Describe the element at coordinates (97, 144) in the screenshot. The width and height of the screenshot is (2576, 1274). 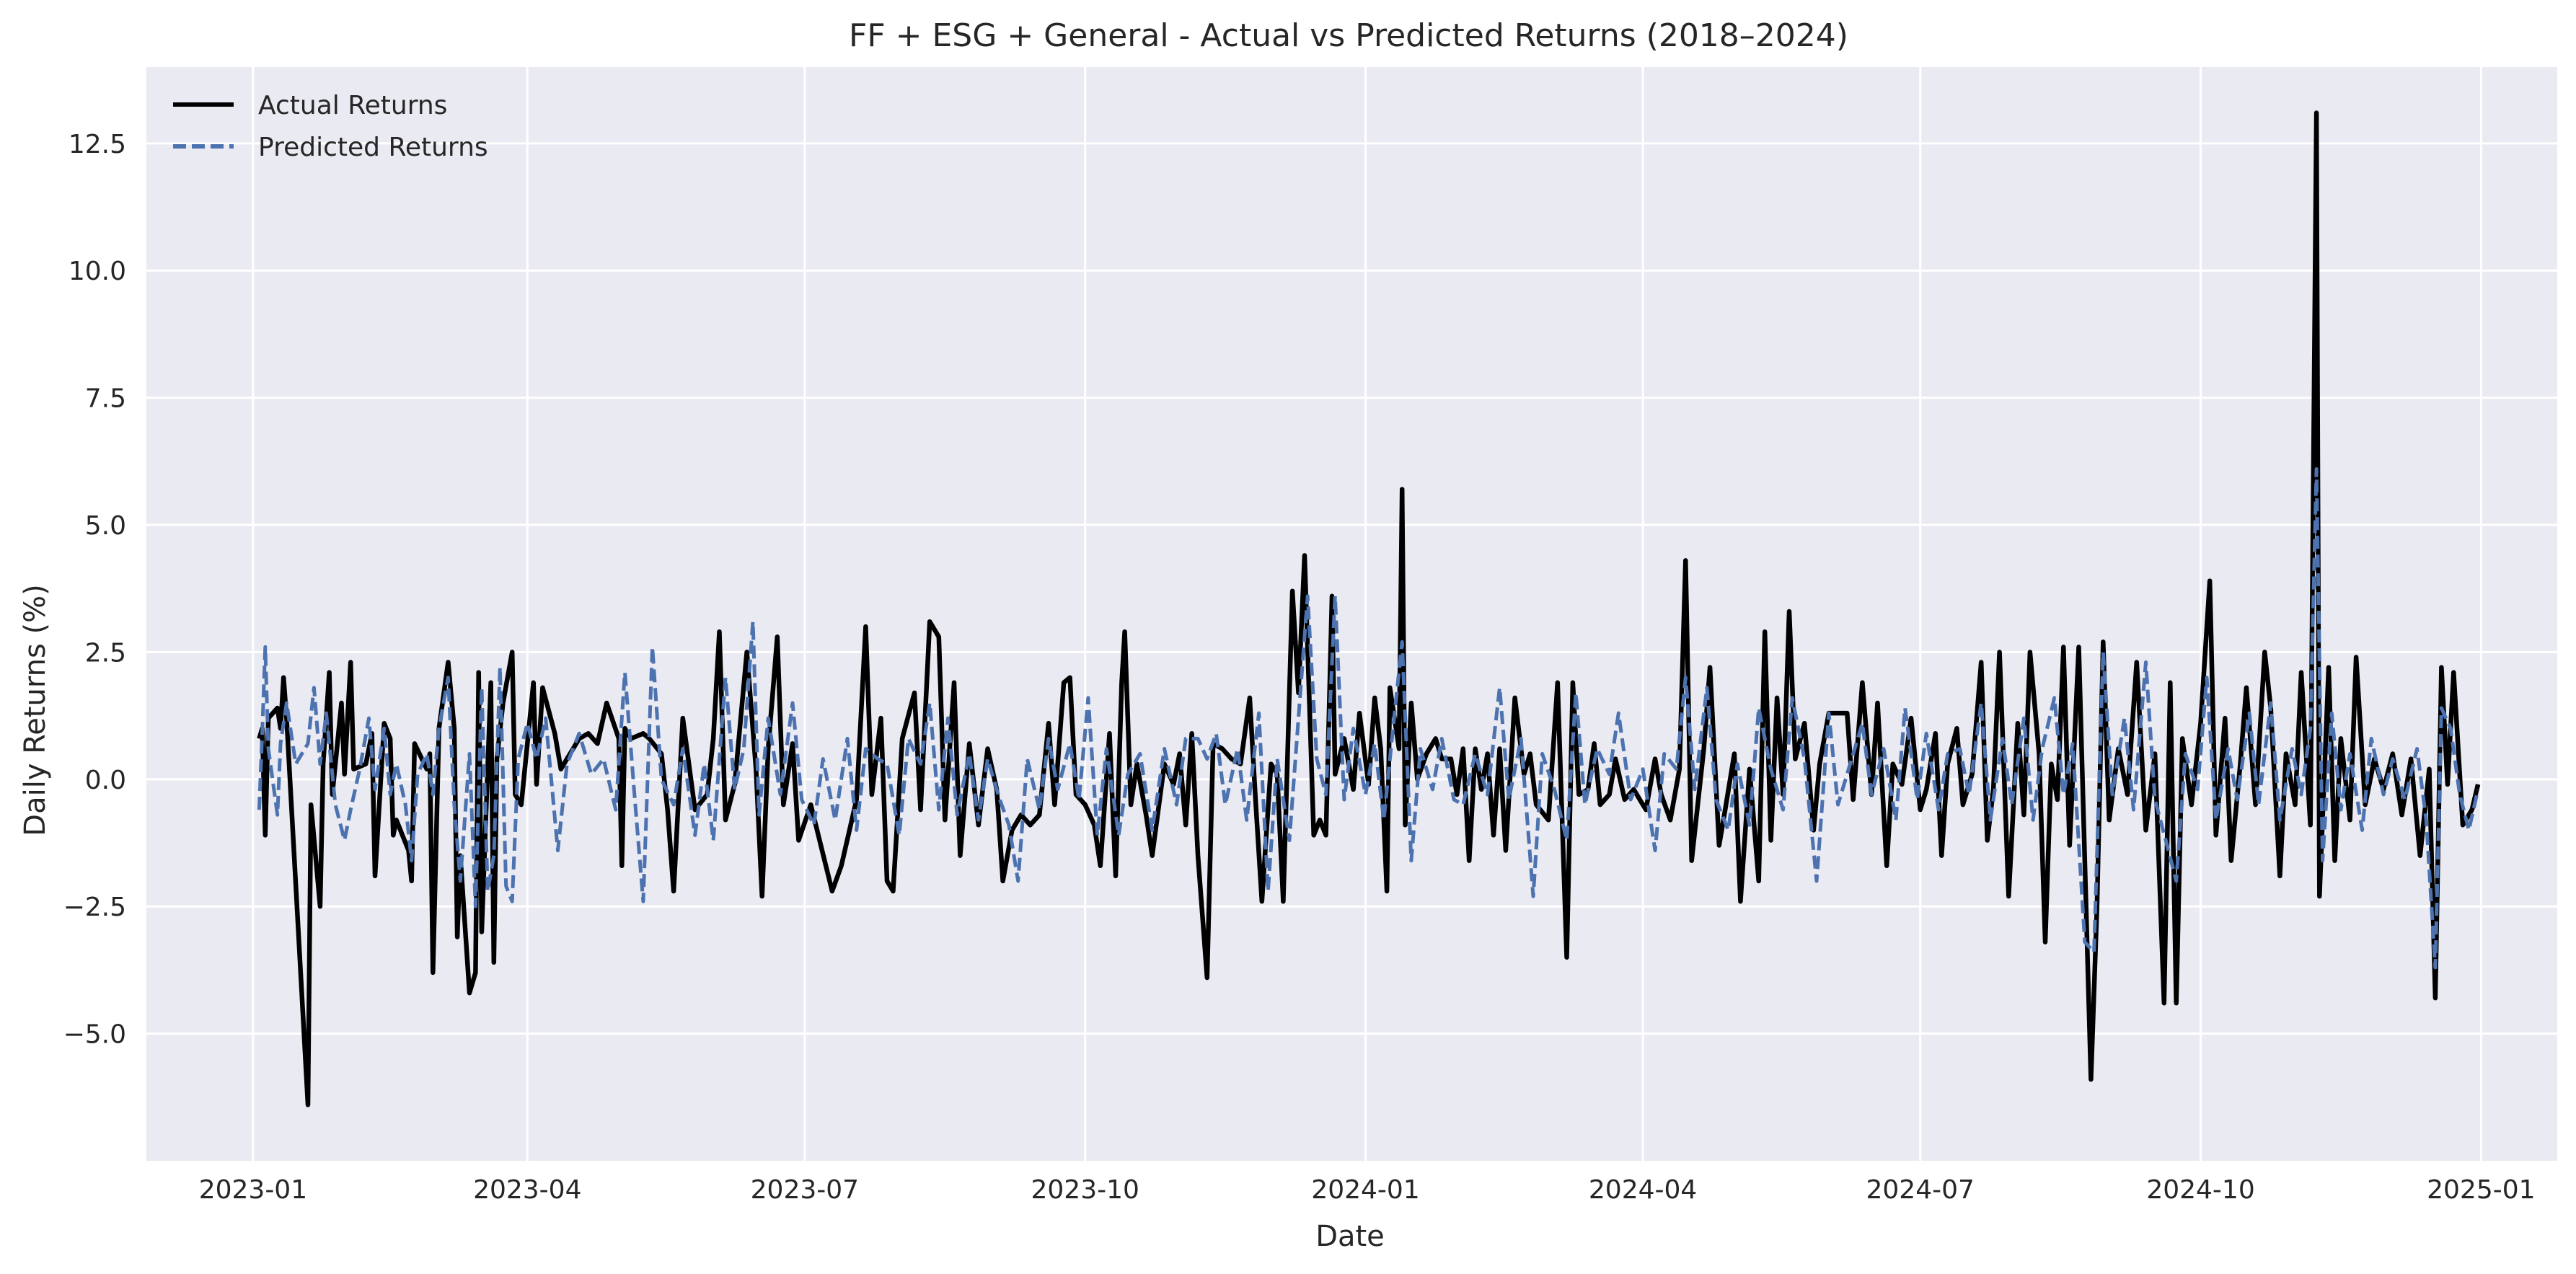
I see `y-tick-label: 12.5` at that location.